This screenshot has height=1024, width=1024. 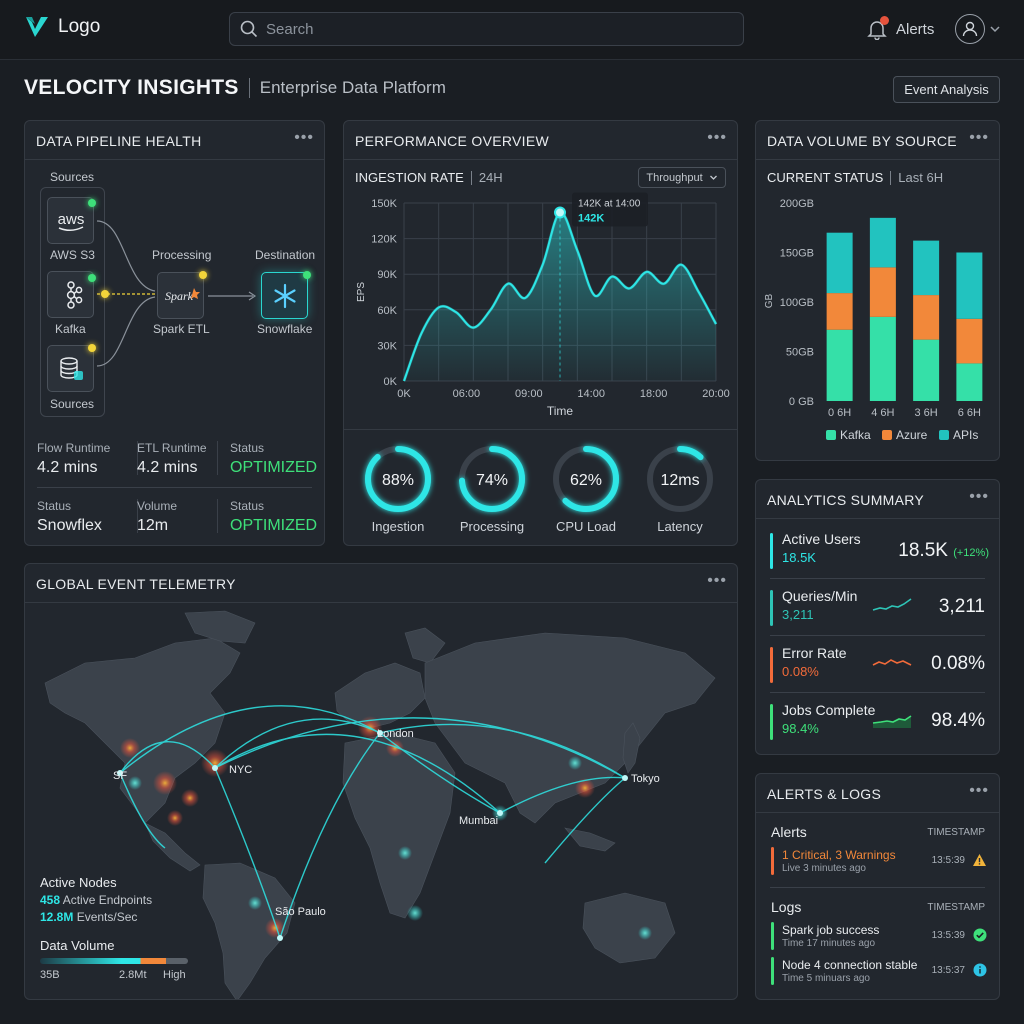 What do you see at coordinates (172, 448) in the screenshot?
I see `stat-label: ETL Runtime` at bounding box center [172, 448].